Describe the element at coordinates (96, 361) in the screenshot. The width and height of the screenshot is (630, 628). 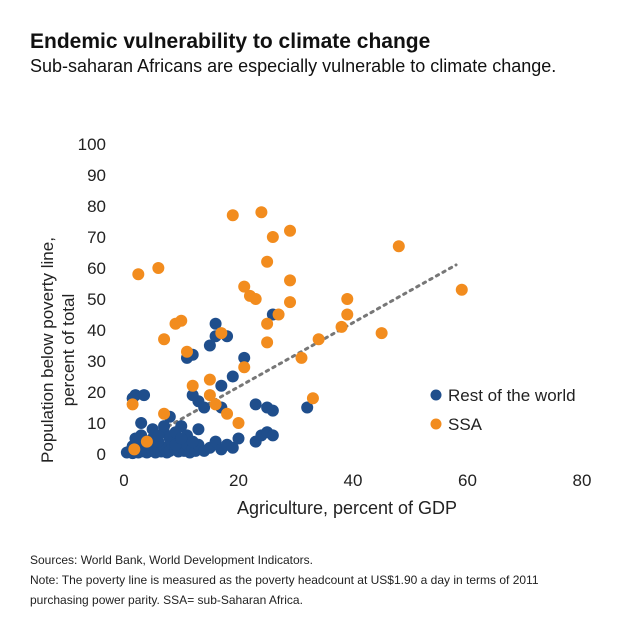
I see `y-tick-label: 30` at that location.